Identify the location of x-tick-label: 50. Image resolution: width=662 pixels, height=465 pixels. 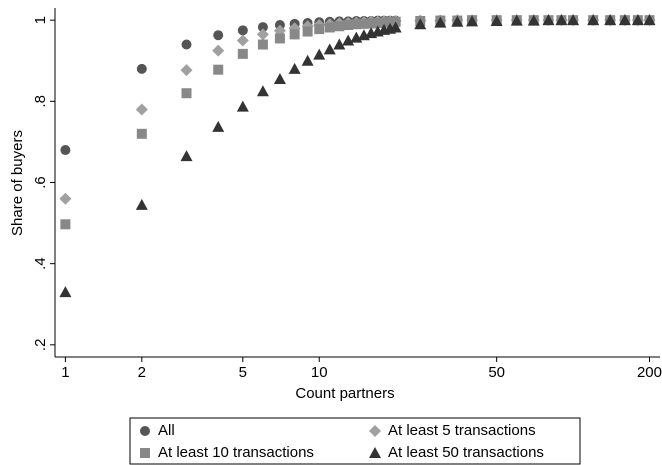
(496, 372).